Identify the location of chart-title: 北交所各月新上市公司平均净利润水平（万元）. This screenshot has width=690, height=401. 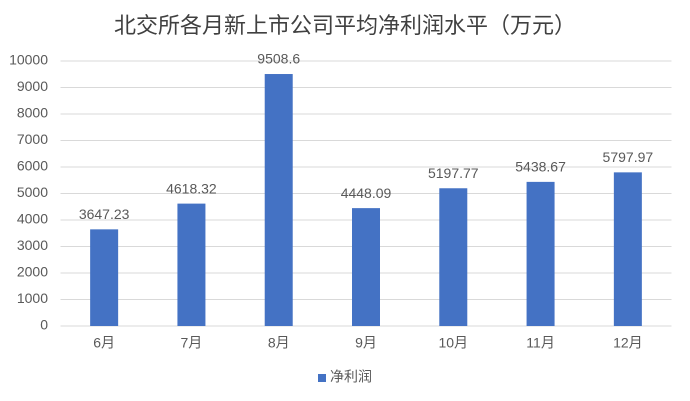
(345, 25).